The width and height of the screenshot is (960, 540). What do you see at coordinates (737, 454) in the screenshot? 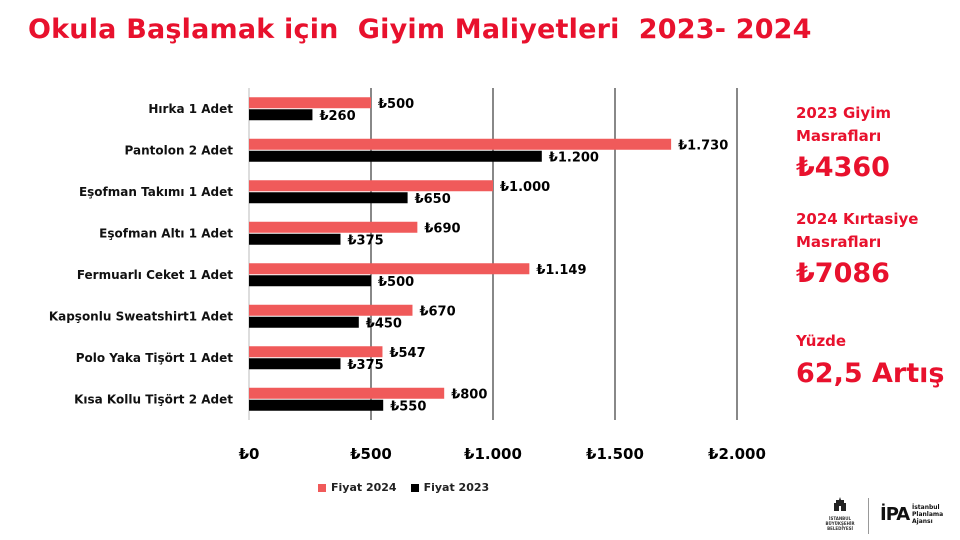
I see `x-tick-label-4: ₺2.000` at bounding box center [737, 454].